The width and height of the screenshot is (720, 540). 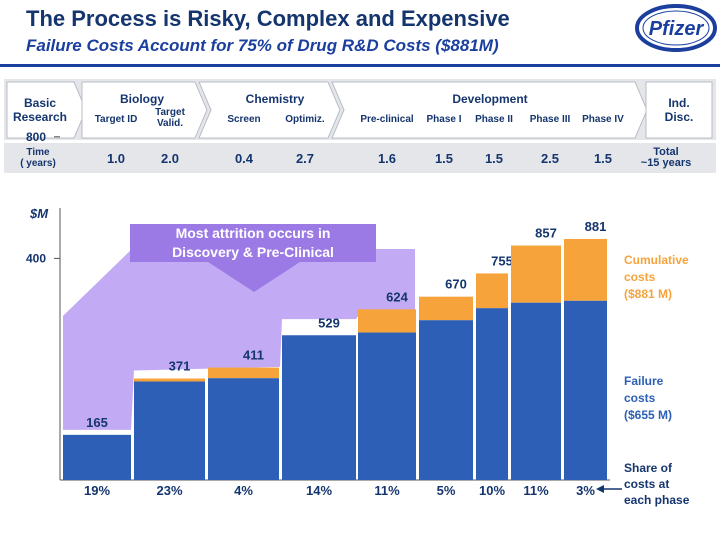 I want to click on phase-step-label: Target, so click(x=170, y=112).